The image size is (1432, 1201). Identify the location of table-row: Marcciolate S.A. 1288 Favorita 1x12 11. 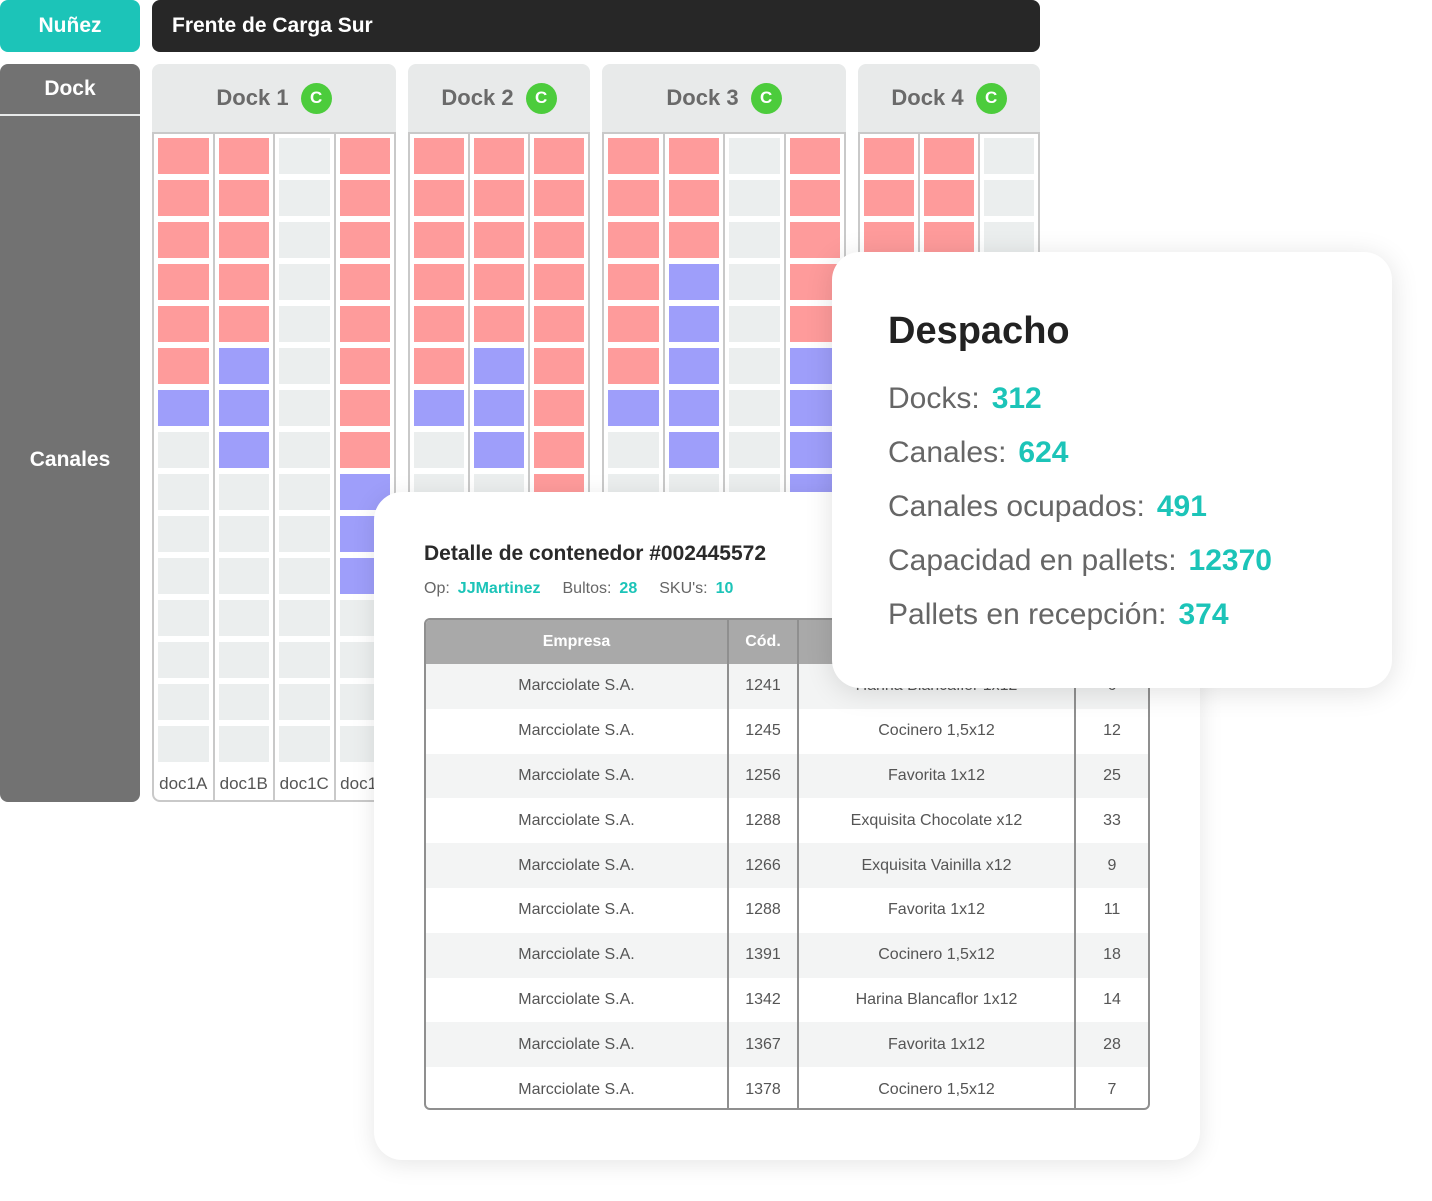
(787, 910).